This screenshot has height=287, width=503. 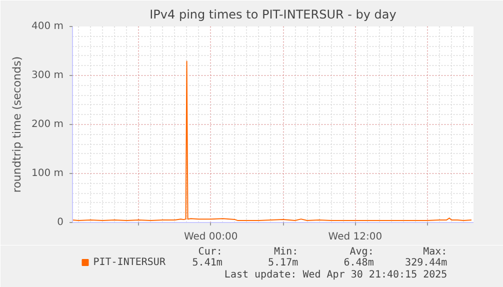 What do you see at coordinates (286, 252) in the screenshot?
I see `text: Min:` at bounding box center [286, 252].